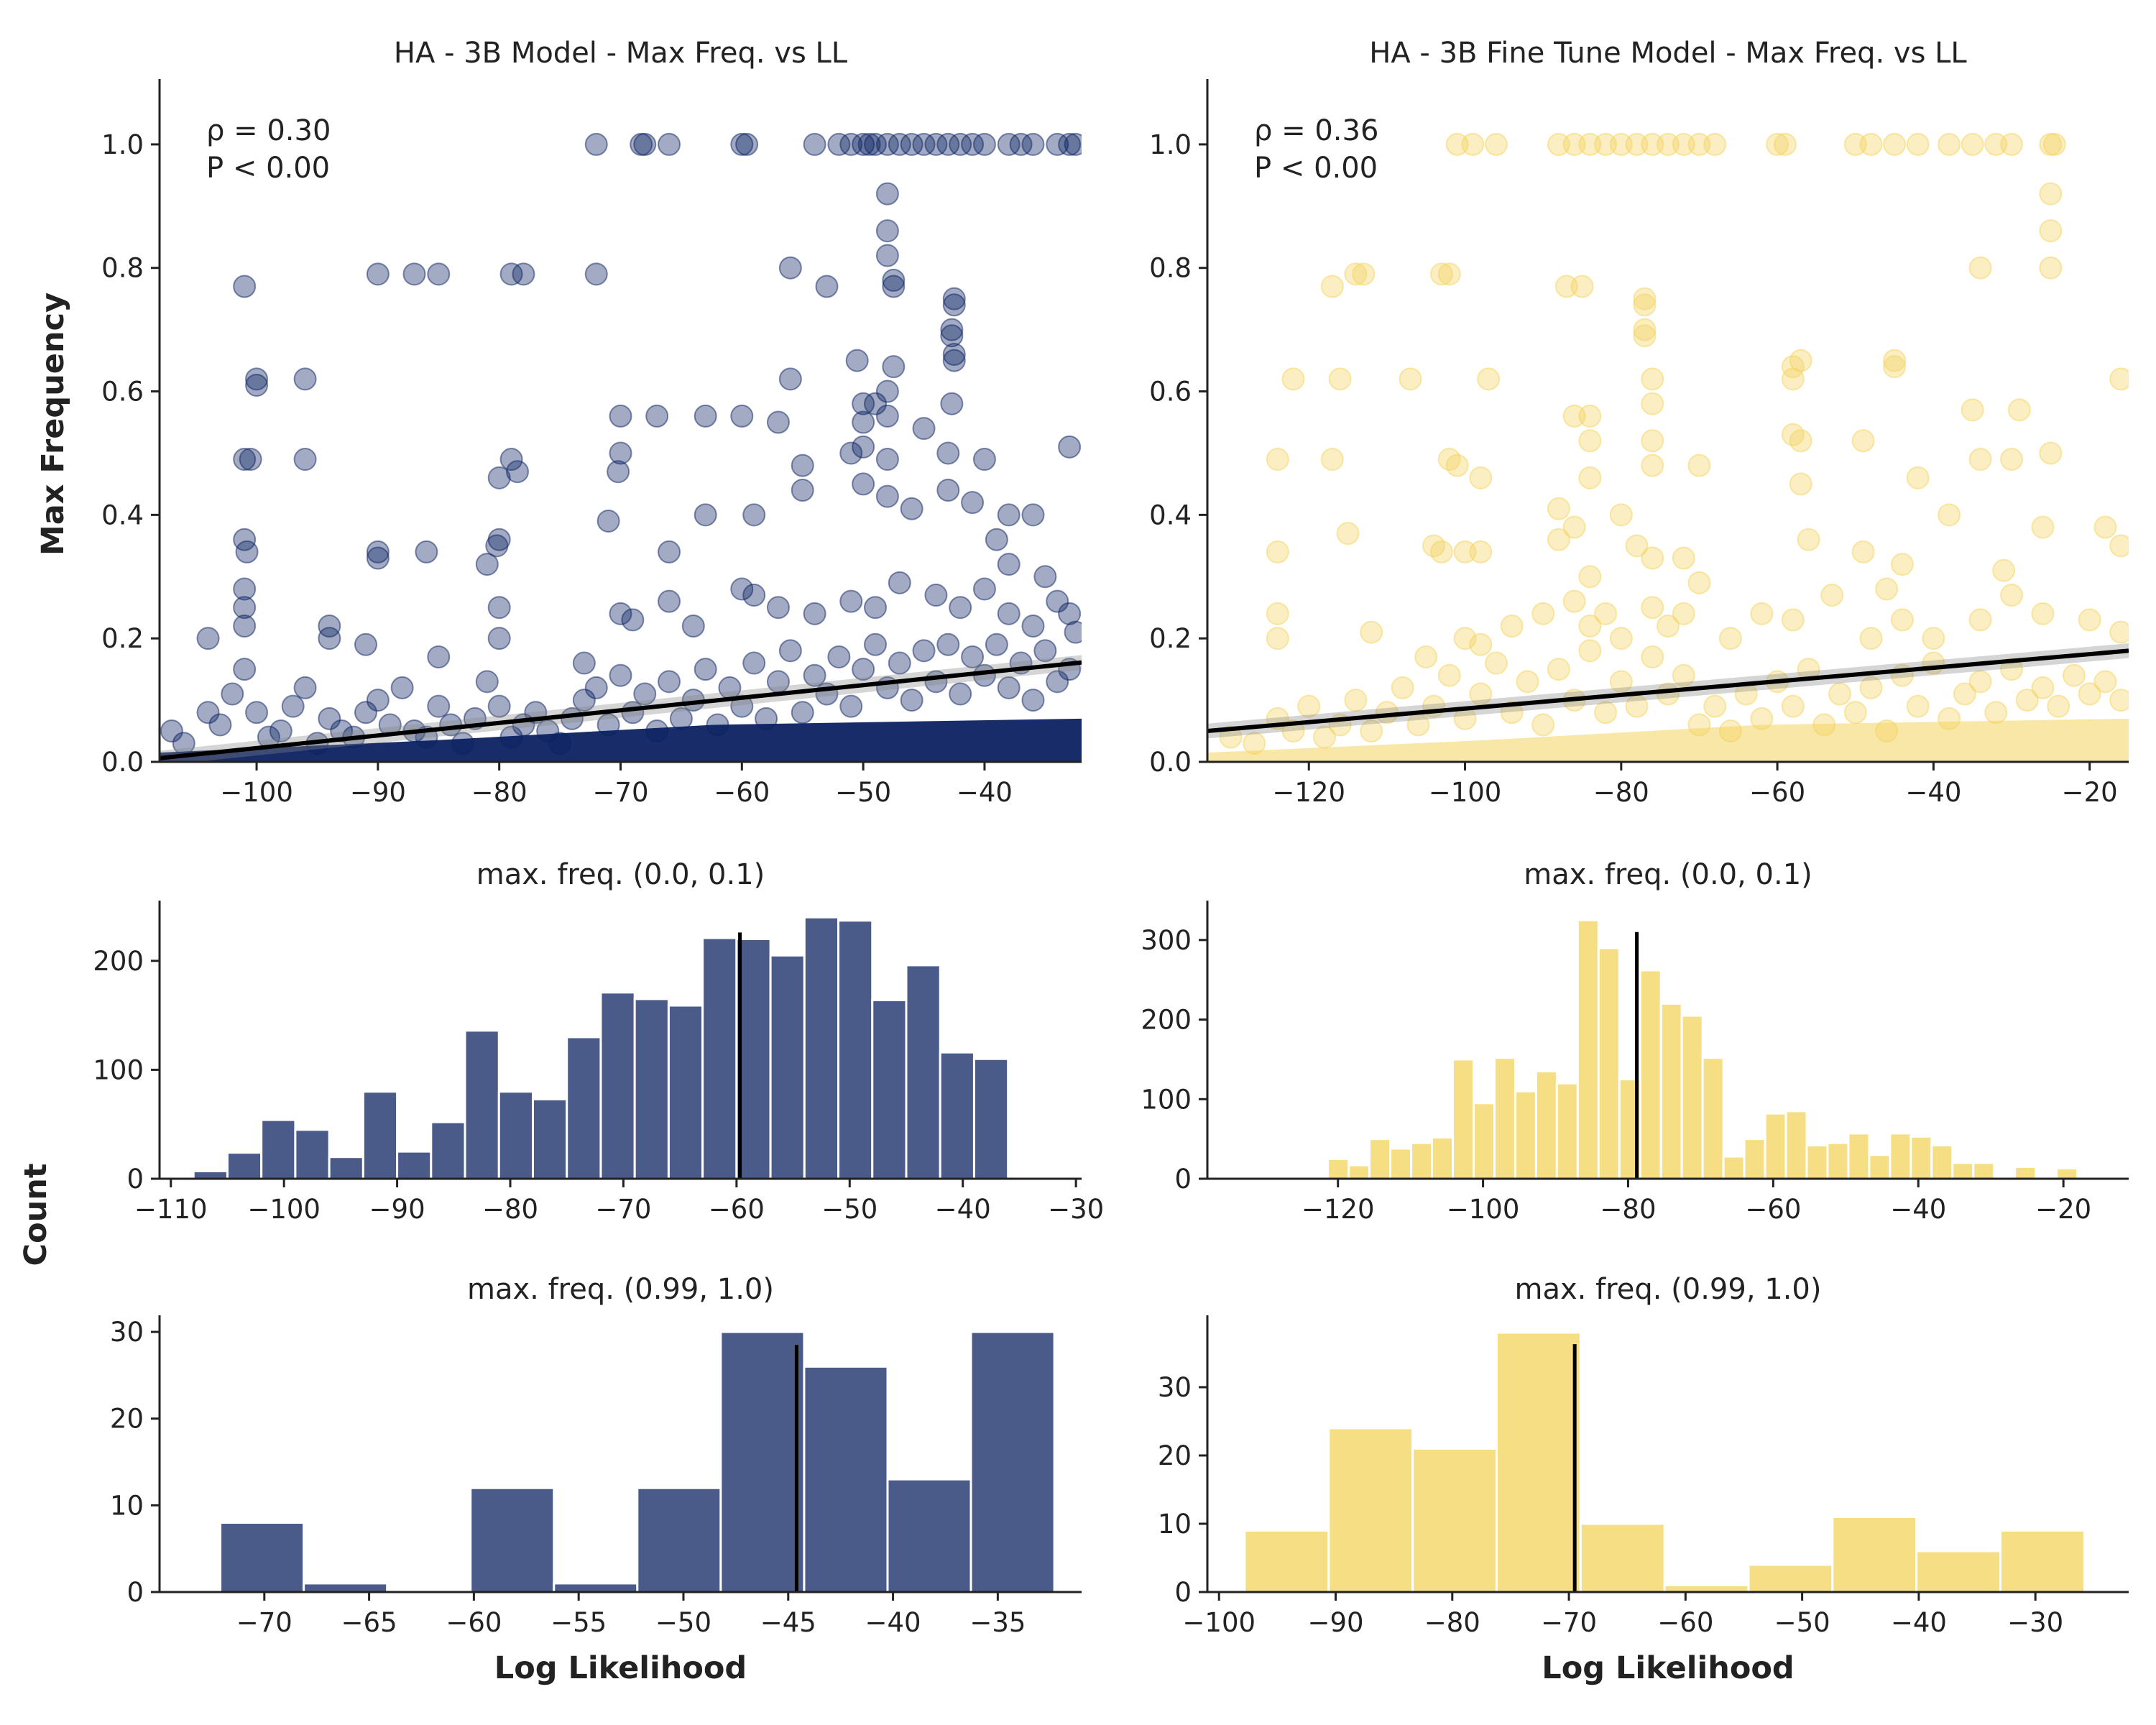  I want to click on stat-rho: ρ = 0.36, so click(1316, 130).